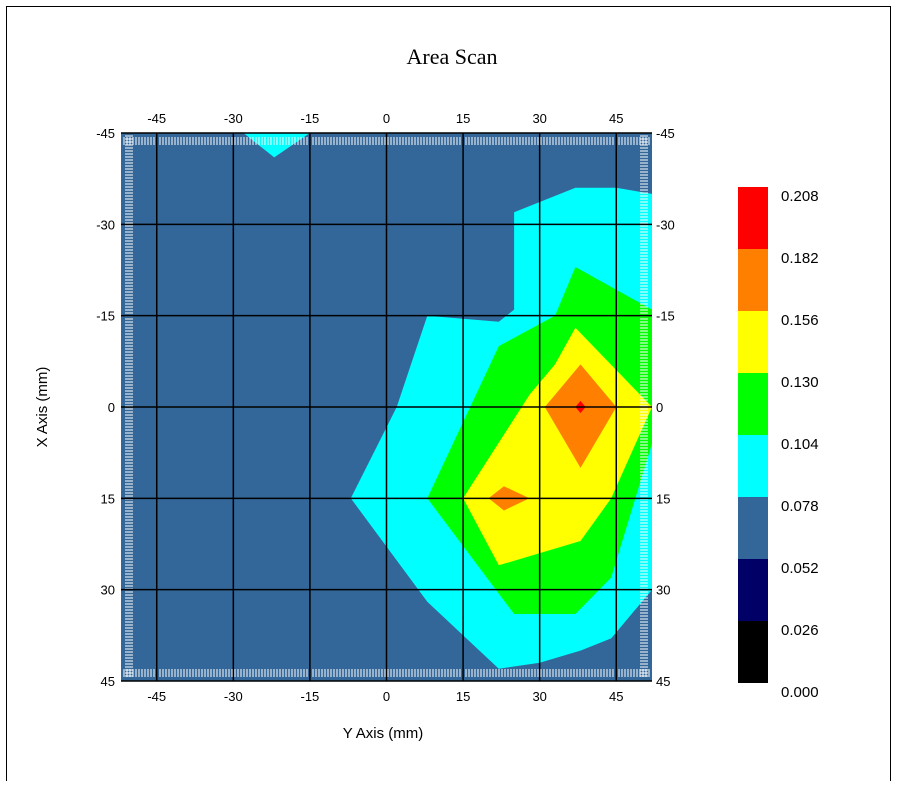 Image resolution: width=899 pixels, height=787 pixels. I want to click on x-tick-label-bottom: -15, so click(310, 696).